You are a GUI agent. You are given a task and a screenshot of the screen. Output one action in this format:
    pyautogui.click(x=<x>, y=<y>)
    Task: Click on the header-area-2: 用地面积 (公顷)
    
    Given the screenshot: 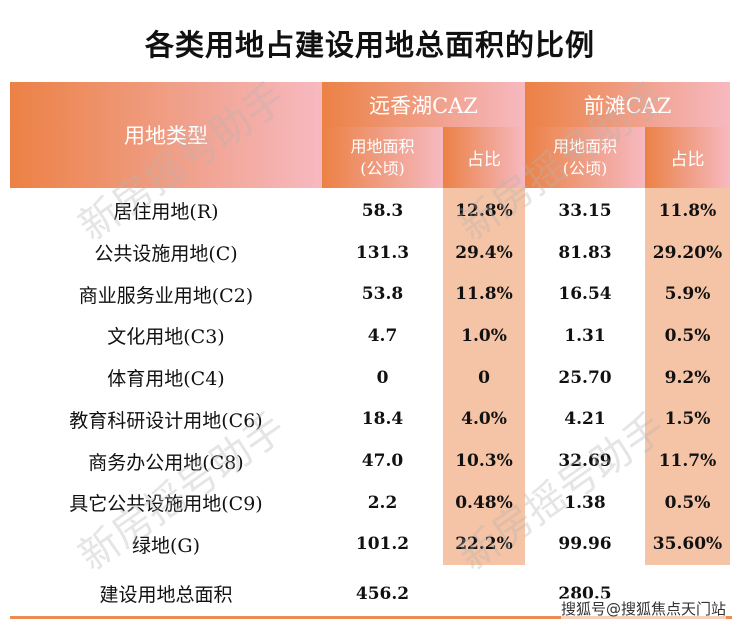 What is the action you would take?
    pyautogui.click(x=585, y=157)
    